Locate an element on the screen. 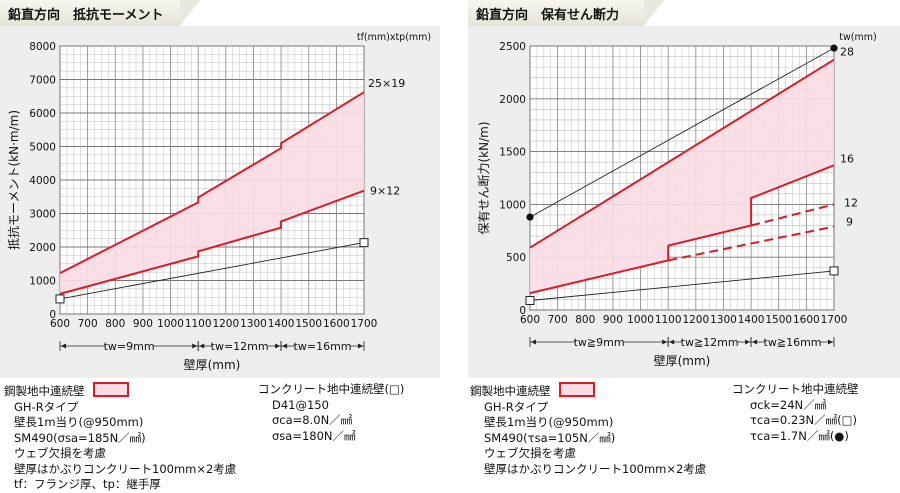 This screenshot has height=493, width=900. right-series-label: 9 is located at coordinates (849, 222).